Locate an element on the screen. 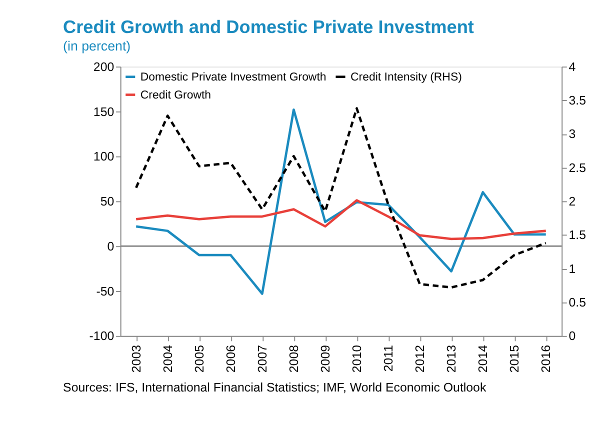 Image resolution: width=596 pixels, height=441 pixels. legend-label: Credit Intensity (RHS) is located at coordinates (406, 78).